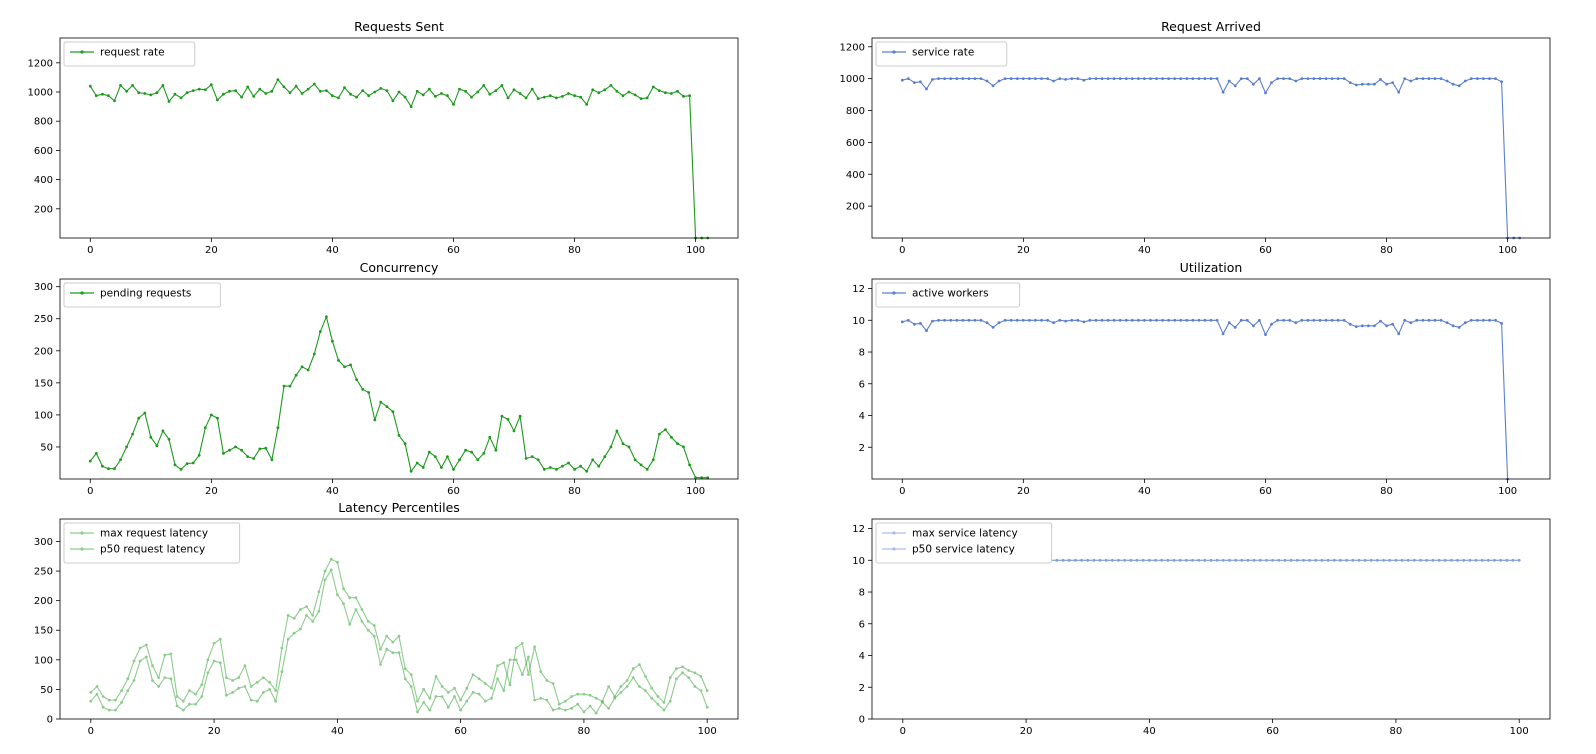 This screenshot has width=1596, height=754. What do you see at coordinates (695, 491) in the screenshot?
I see `x-tick-label: 100` at bounding box center [695, 491].